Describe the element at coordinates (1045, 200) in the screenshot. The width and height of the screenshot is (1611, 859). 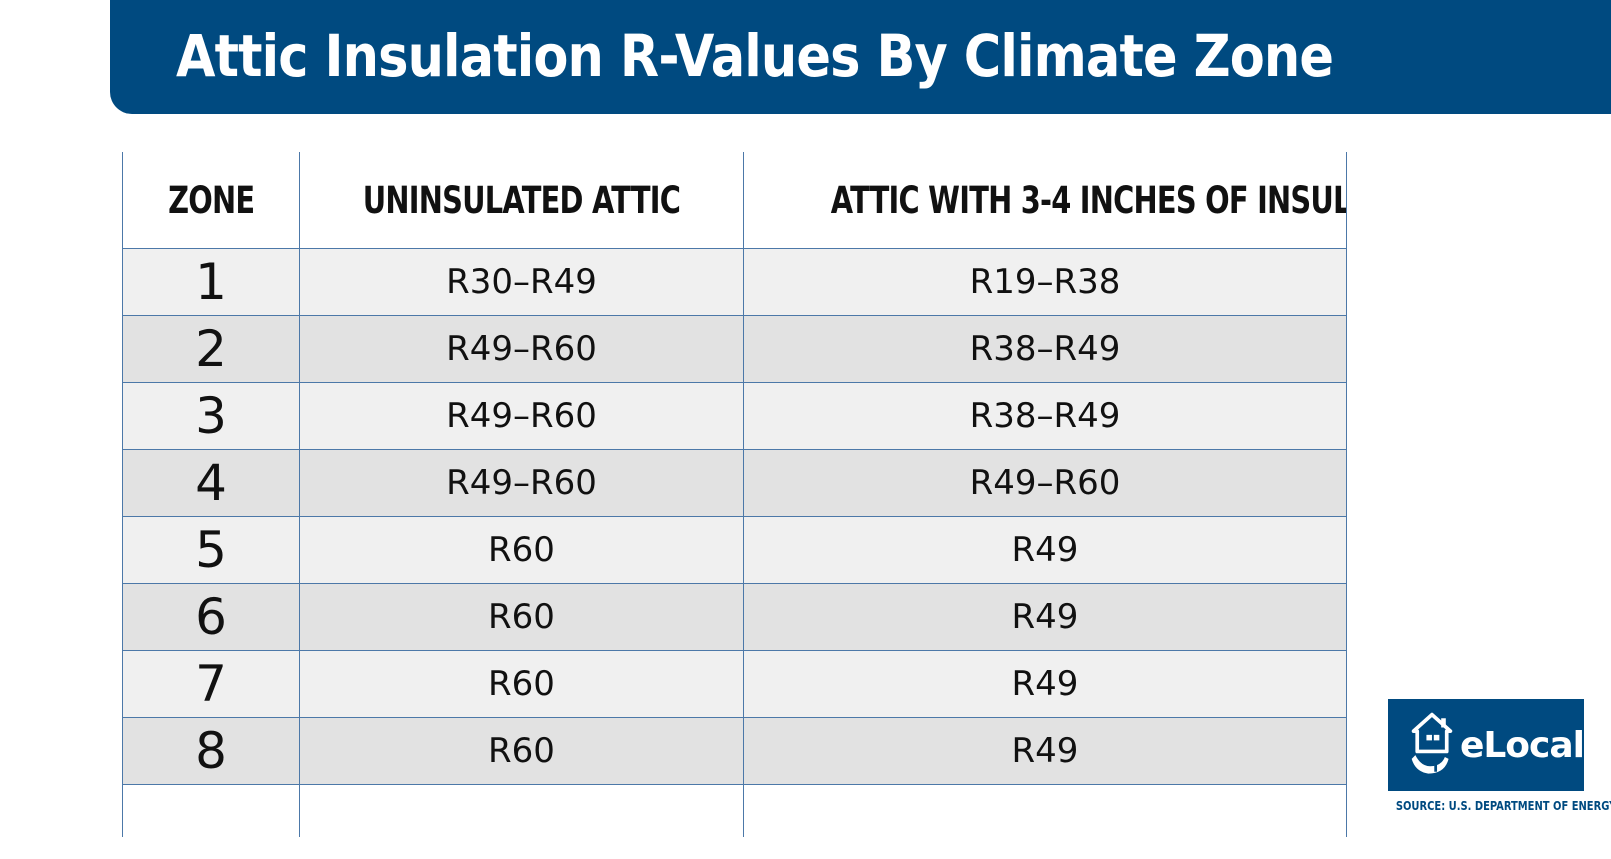
I see `column-header-insulated: ATTIC WITH 3-4 INCHES OF INSULATION` at that location.